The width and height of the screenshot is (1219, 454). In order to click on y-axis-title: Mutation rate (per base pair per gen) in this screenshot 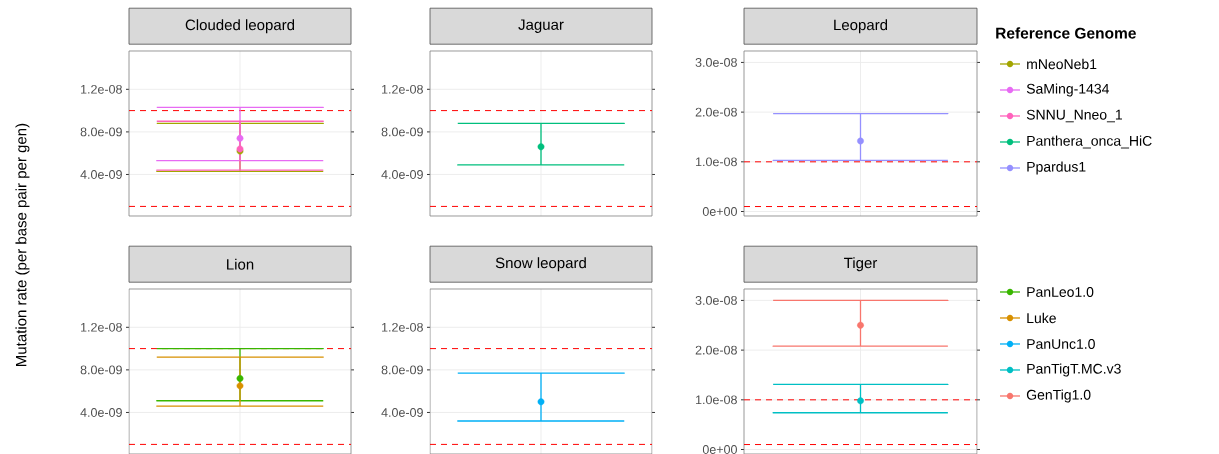, I will do `click(22, 244)`.